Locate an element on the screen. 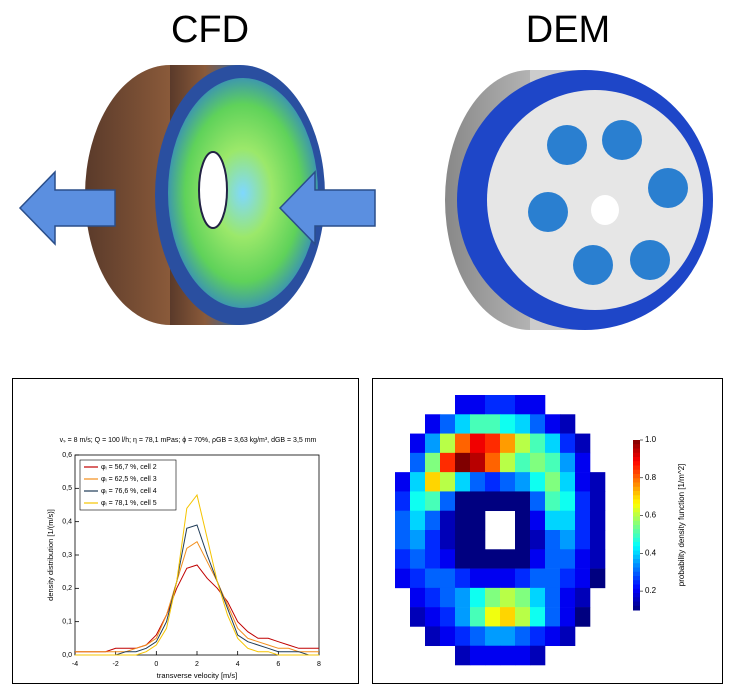  cfd-hole is located at coordinates (213, 190).